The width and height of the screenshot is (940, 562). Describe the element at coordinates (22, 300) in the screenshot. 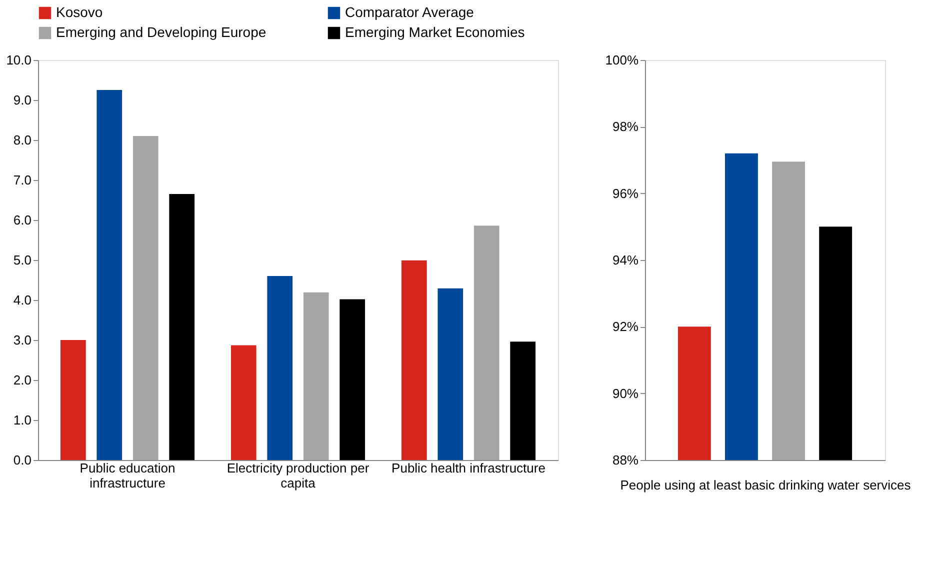

I see `y-tick-label: 4.0` at that location.